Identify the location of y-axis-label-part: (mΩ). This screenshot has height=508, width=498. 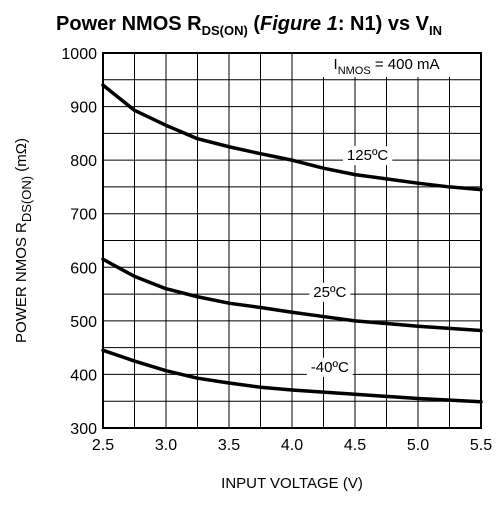
(21, 157).